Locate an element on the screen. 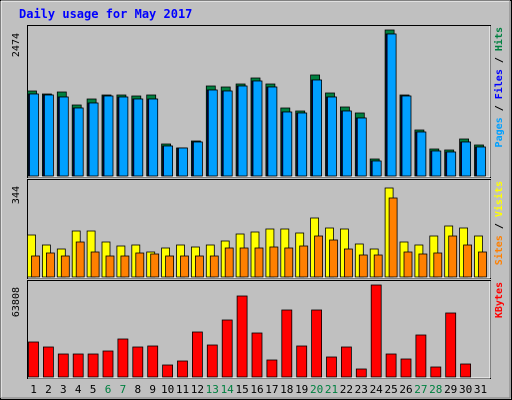 The height and width of the screenshot is (400, 512). panel-bottom-ymax-label: 63808 is located at coordinates (16, 302).